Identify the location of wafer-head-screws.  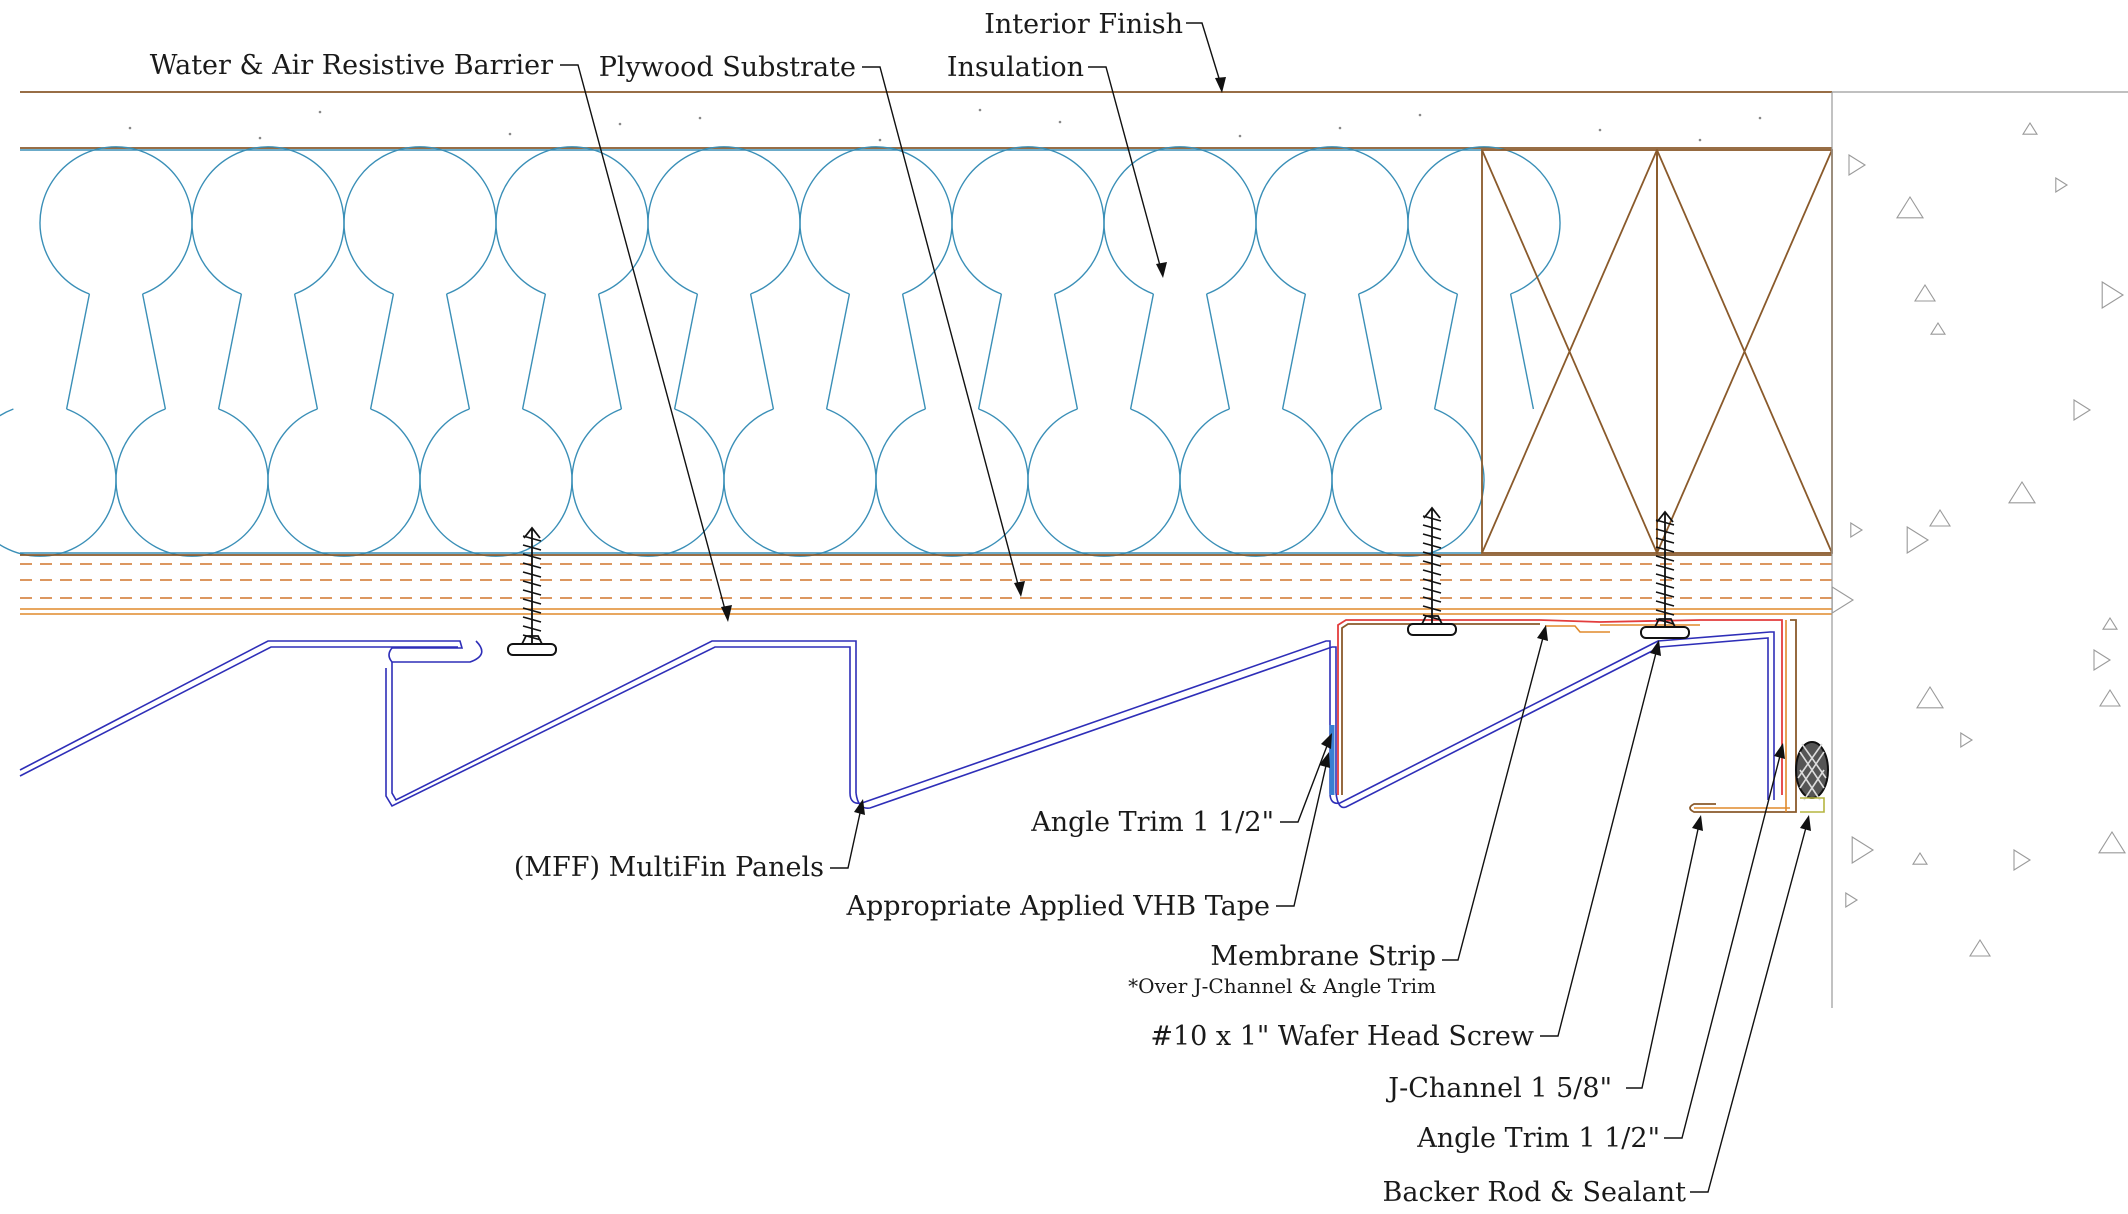
(1098, 581).